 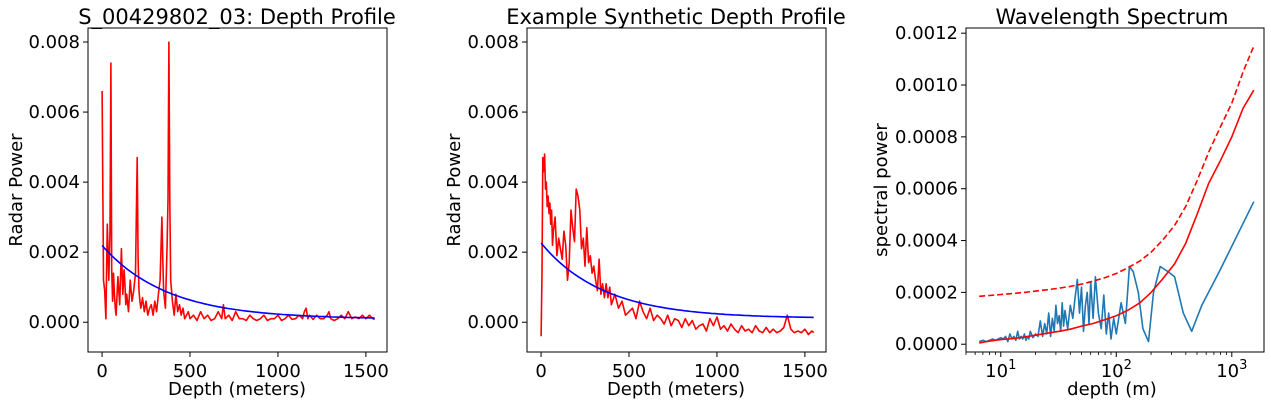 I want to click on x-axis-label: depth (m), so click(x=1112, y=389).